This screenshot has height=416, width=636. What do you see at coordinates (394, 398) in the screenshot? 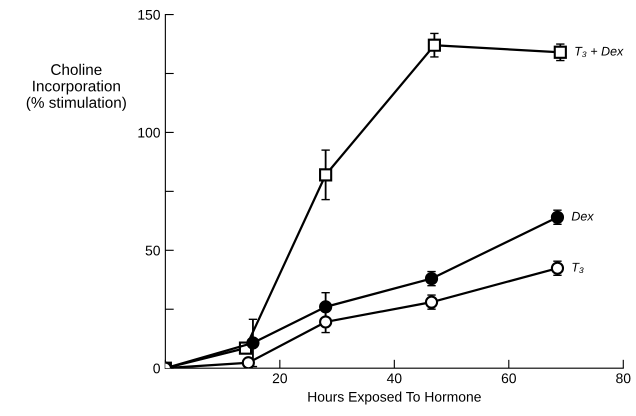
I see `x-axis-title: Hours Exposed To Hormone` at bounding box center [394, 398].